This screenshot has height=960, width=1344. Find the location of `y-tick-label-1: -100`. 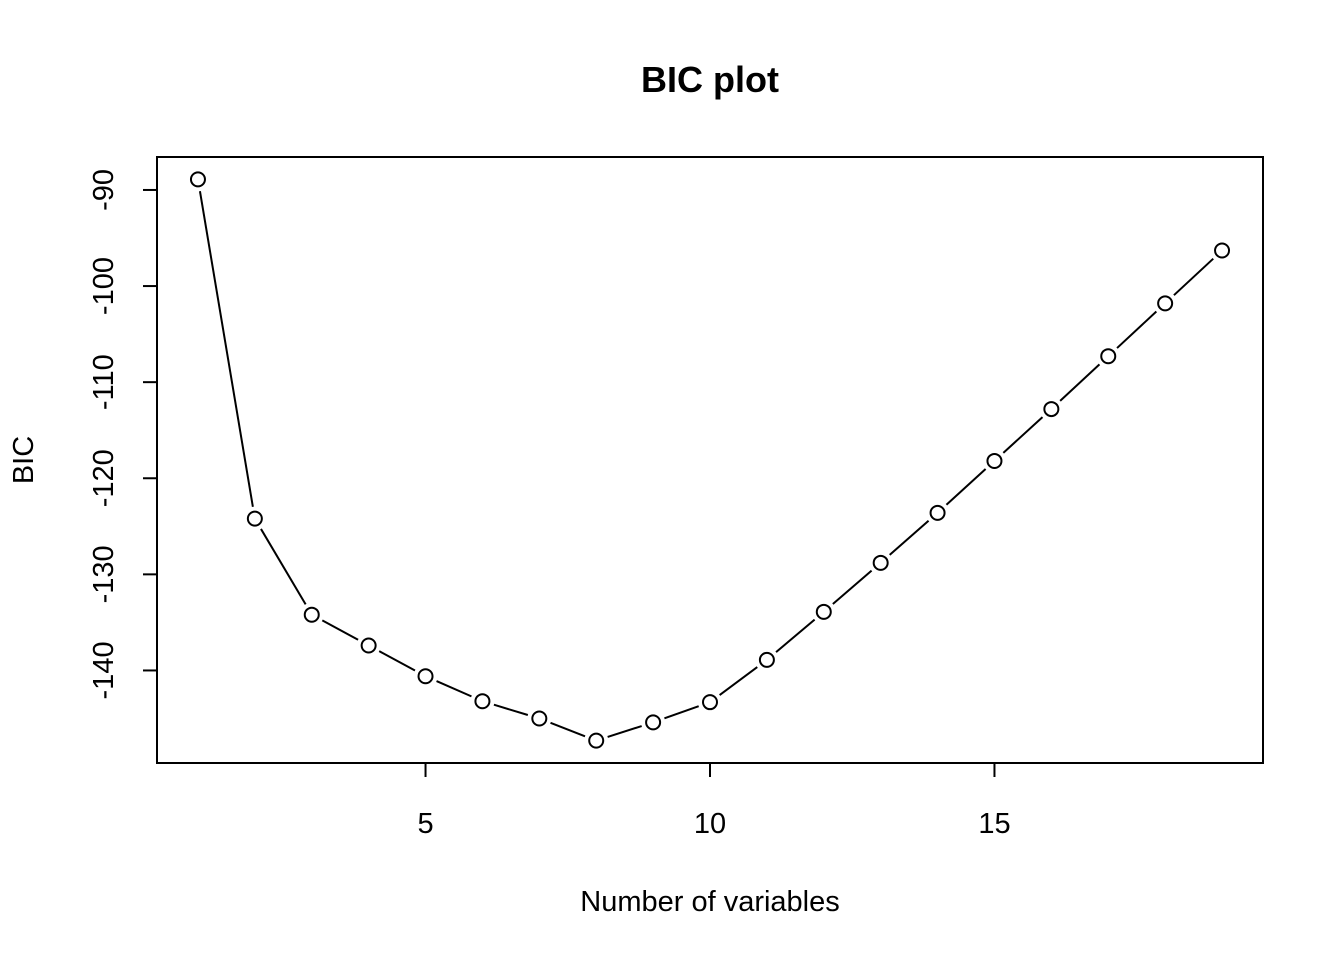

y-tick-label-1: -100 is located at coordinates (104, 286).